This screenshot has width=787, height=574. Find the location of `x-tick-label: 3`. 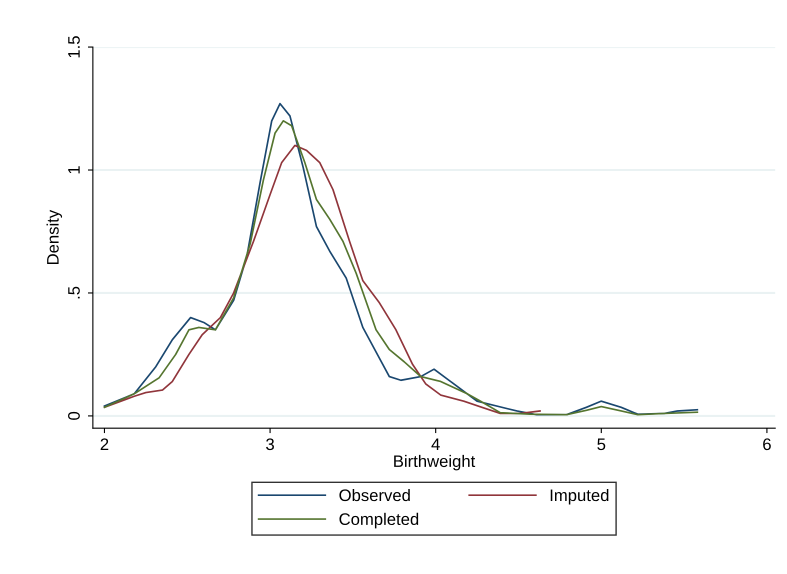

x-tick-label: 3 is located at coordinates (270, 444).